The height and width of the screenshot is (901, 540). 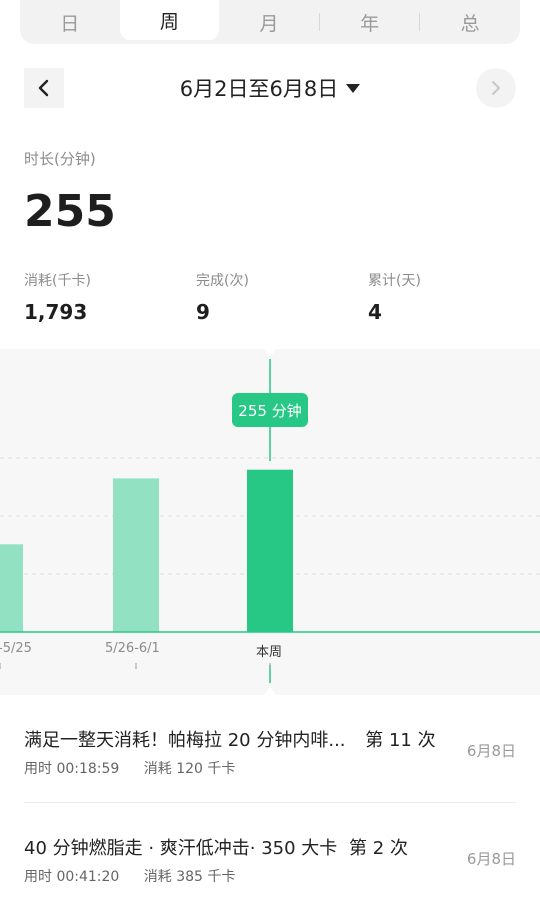 I want to click on chevron-left-icon, so click(x=43, y=88).